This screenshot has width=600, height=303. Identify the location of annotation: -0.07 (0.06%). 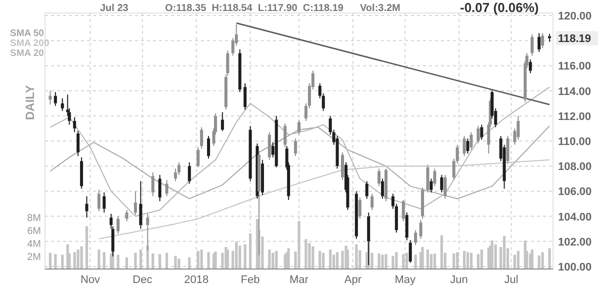
(499, 7).